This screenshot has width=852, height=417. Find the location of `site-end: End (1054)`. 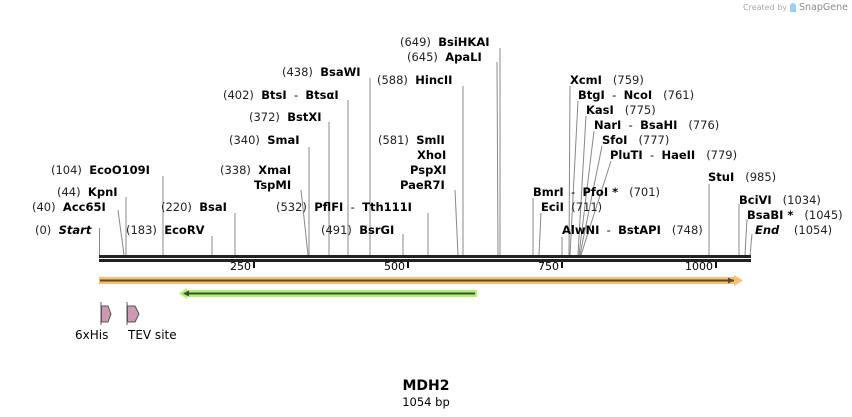

site-end: End (1054) is located at coordinates (793, 230).